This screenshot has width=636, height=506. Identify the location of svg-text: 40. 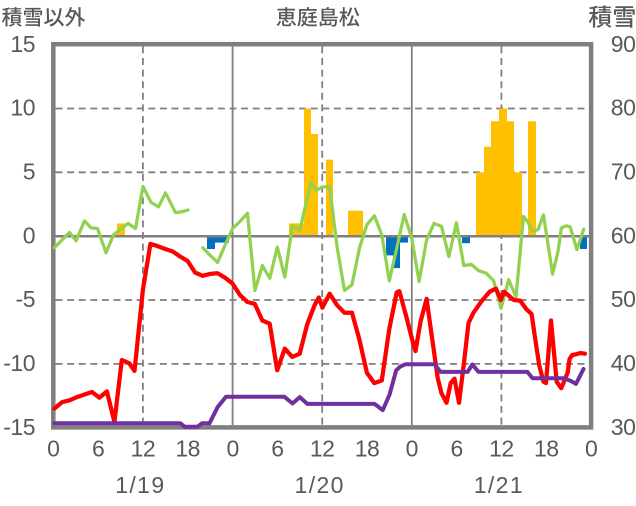
(623, 363).